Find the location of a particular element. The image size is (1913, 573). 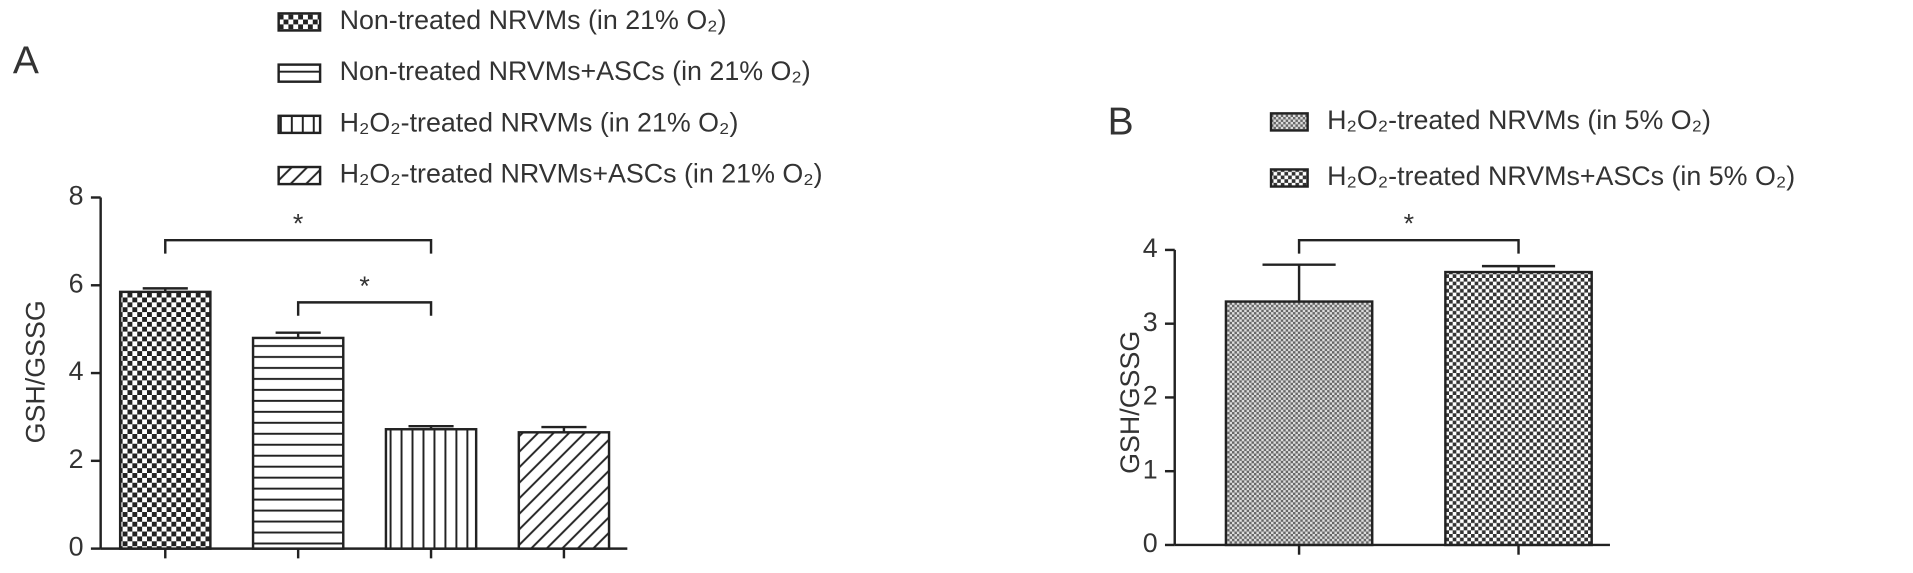

legend-label: Non-treated NRVMs+ASCs (in 21% O₂) is located at coordinates (575, 71).